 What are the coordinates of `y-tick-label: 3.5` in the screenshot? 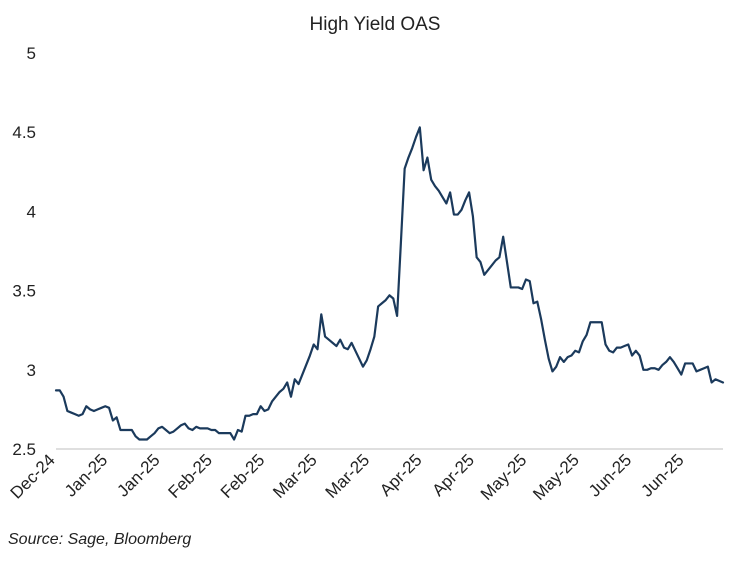 It's located at (24, 291).